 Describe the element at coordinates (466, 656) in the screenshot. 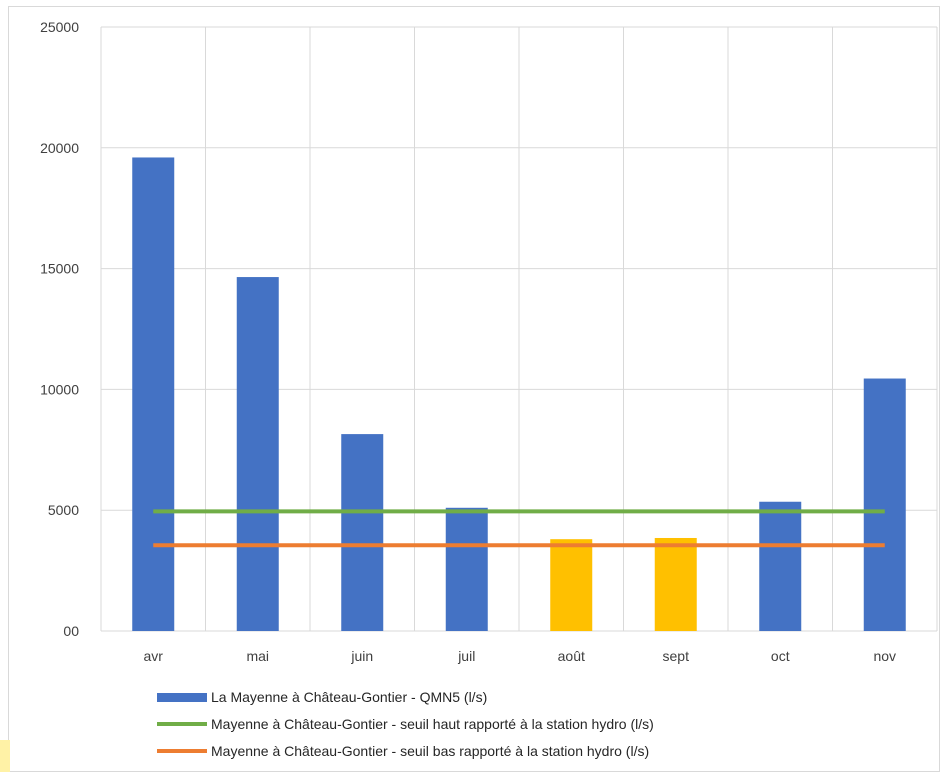

I see `x-tick-label: juil` at that location.